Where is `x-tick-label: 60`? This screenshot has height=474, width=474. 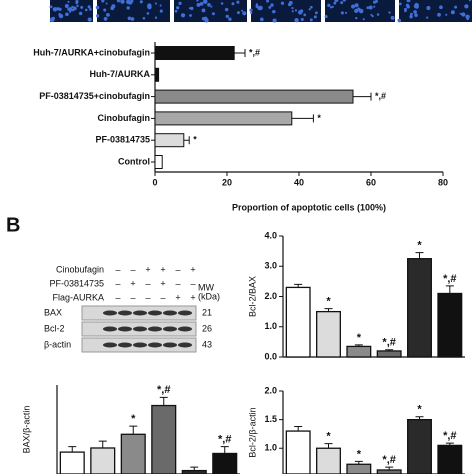
x-tick-label: 60 is located at coordinates (371, 182).